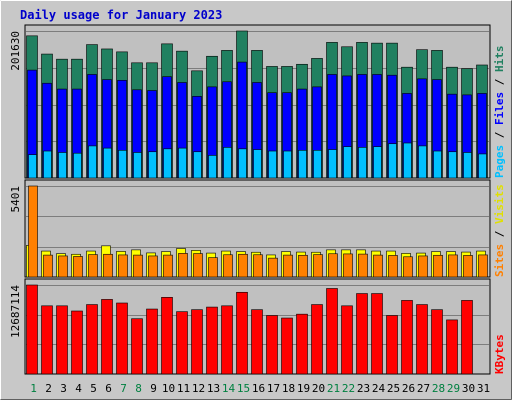  I want to click on day-label-20: 20, so click(318, 388).